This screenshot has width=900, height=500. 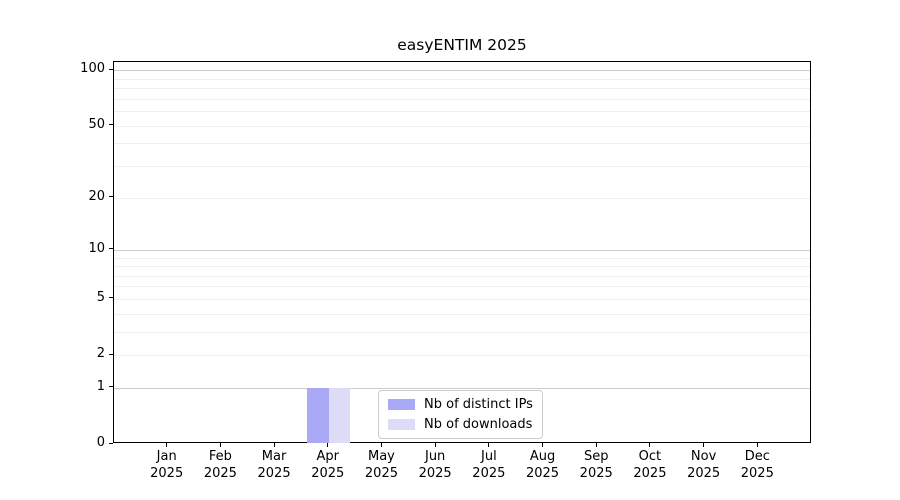 I want to click on y-tick-label-1: 1, so click(x=100, y=386).